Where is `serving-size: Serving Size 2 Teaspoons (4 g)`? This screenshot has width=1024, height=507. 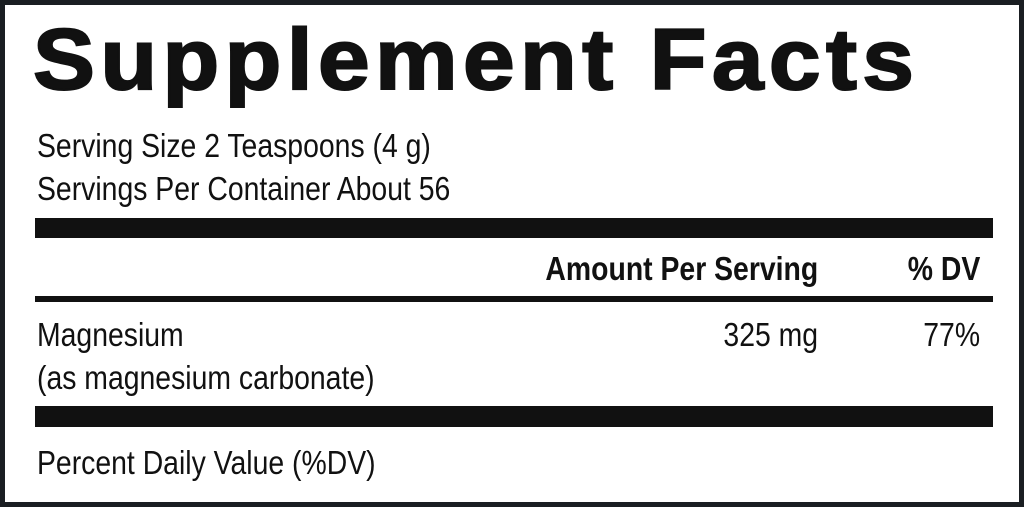
serving-size: Serving Size 2 Teaspoons (4 g) is located at coordinates (234, 145).